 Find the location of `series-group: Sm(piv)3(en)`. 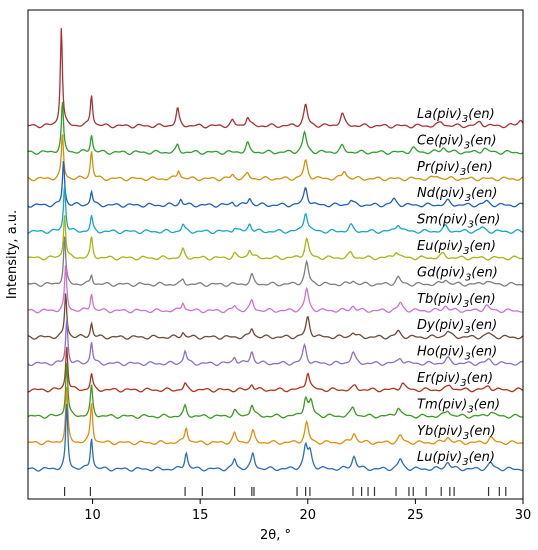

series-group: Sm(piv)3(en) is located at coordinates (275, 210).